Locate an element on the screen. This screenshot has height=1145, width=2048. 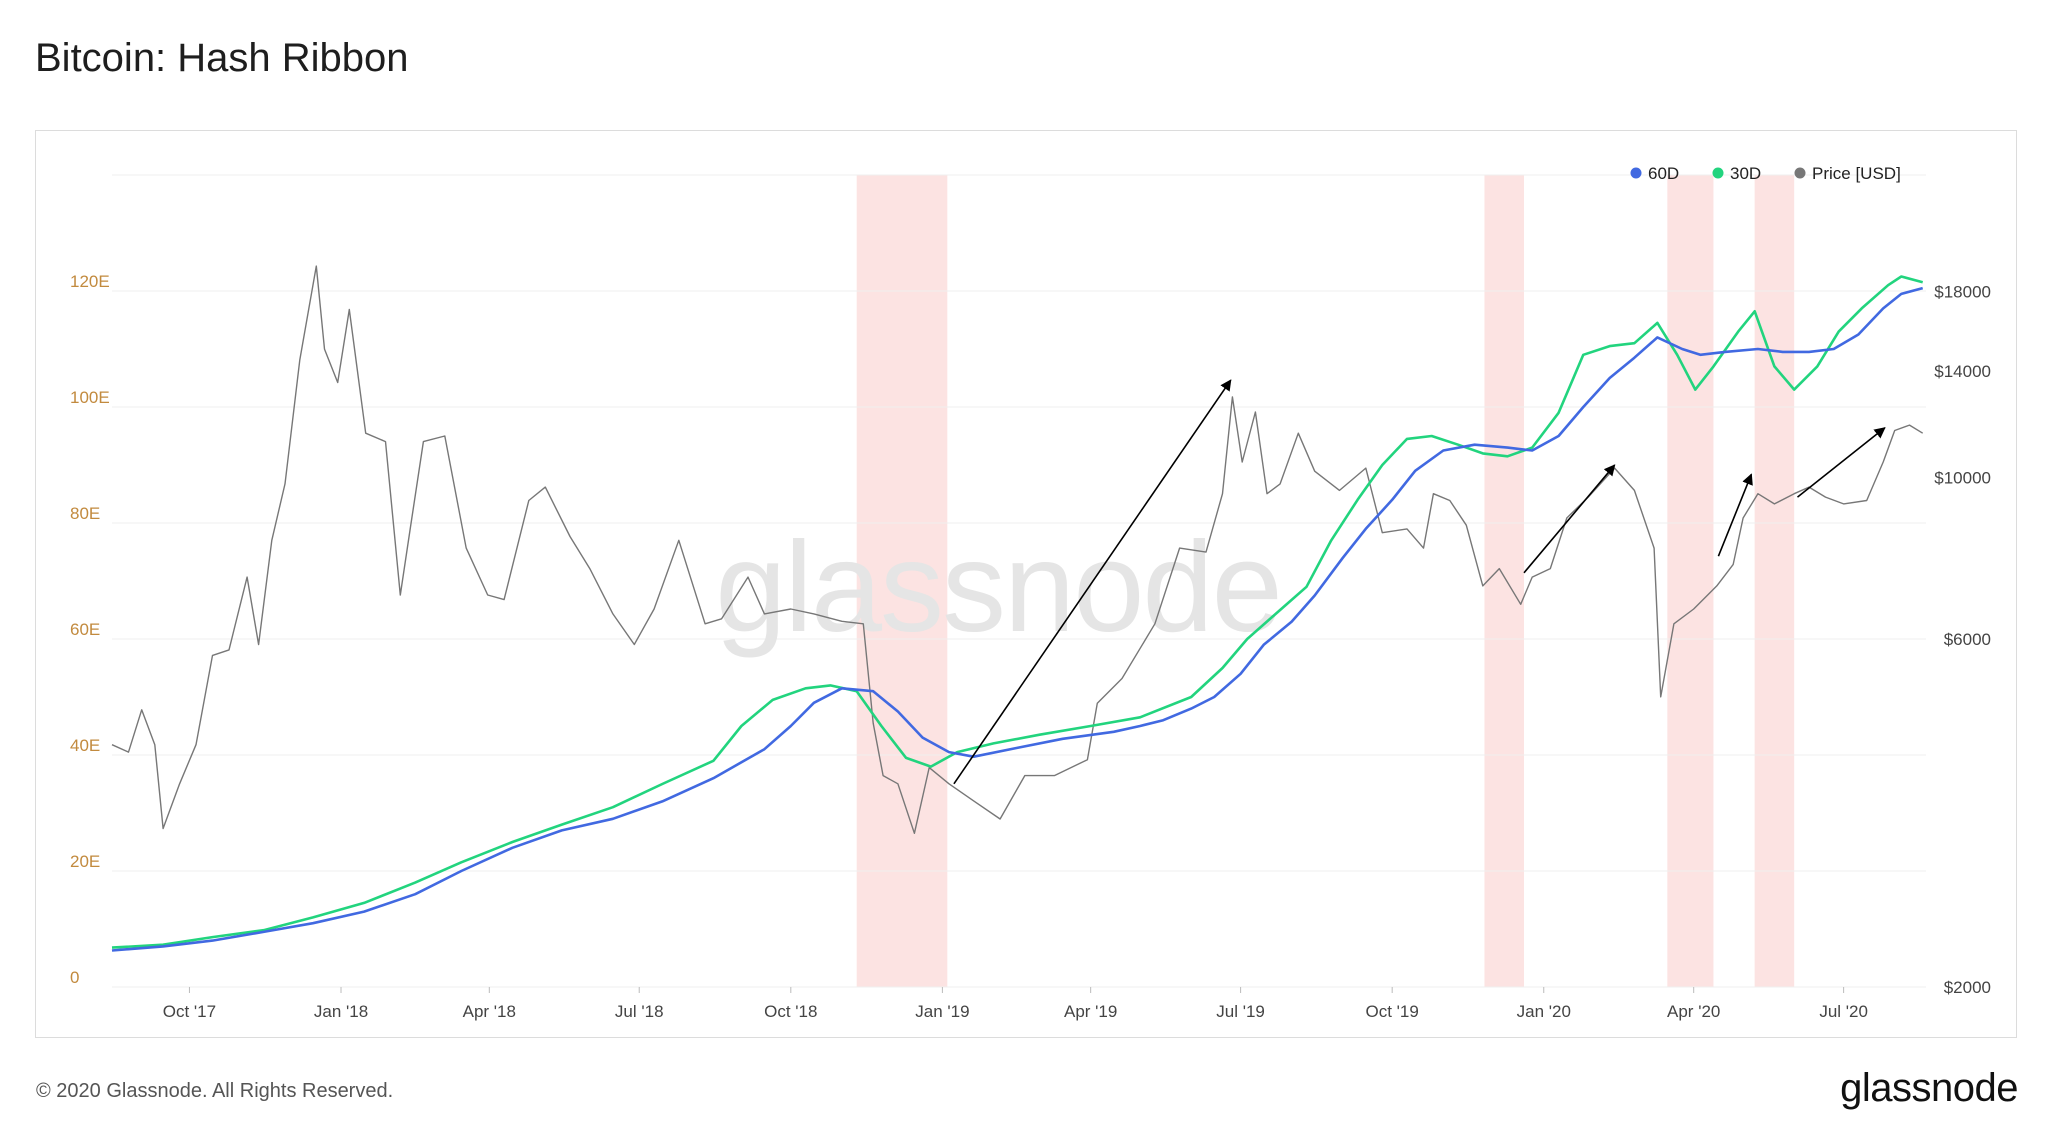
footer-brand-logo: glassnode is located at coordinates (1929, 1088).